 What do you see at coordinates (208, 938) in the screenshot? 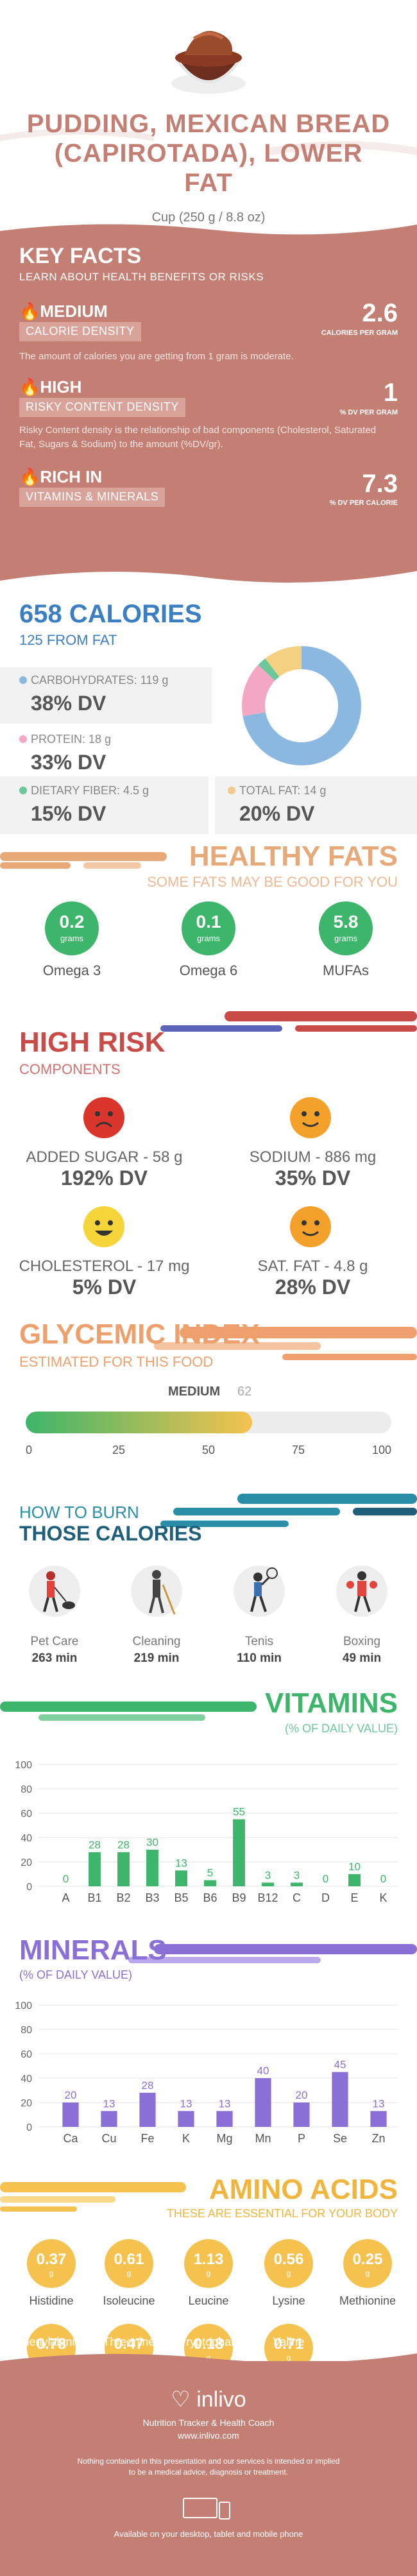
I see `omega6-unit: grams` at bounding box center [208, 938].